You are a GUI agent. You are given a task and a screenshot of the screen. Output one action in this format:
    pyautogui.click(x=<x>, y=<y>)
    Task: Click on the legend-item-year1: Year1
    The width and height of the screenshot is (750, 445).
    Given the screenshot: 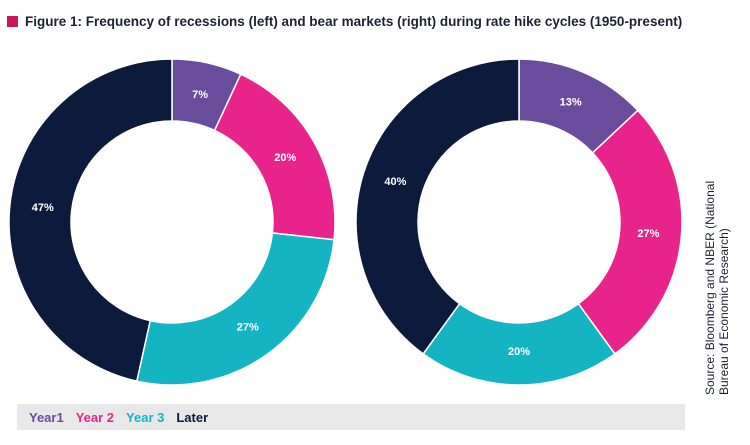 What is the action you would take?
    pyautogui.click(x=46, y=417)
    